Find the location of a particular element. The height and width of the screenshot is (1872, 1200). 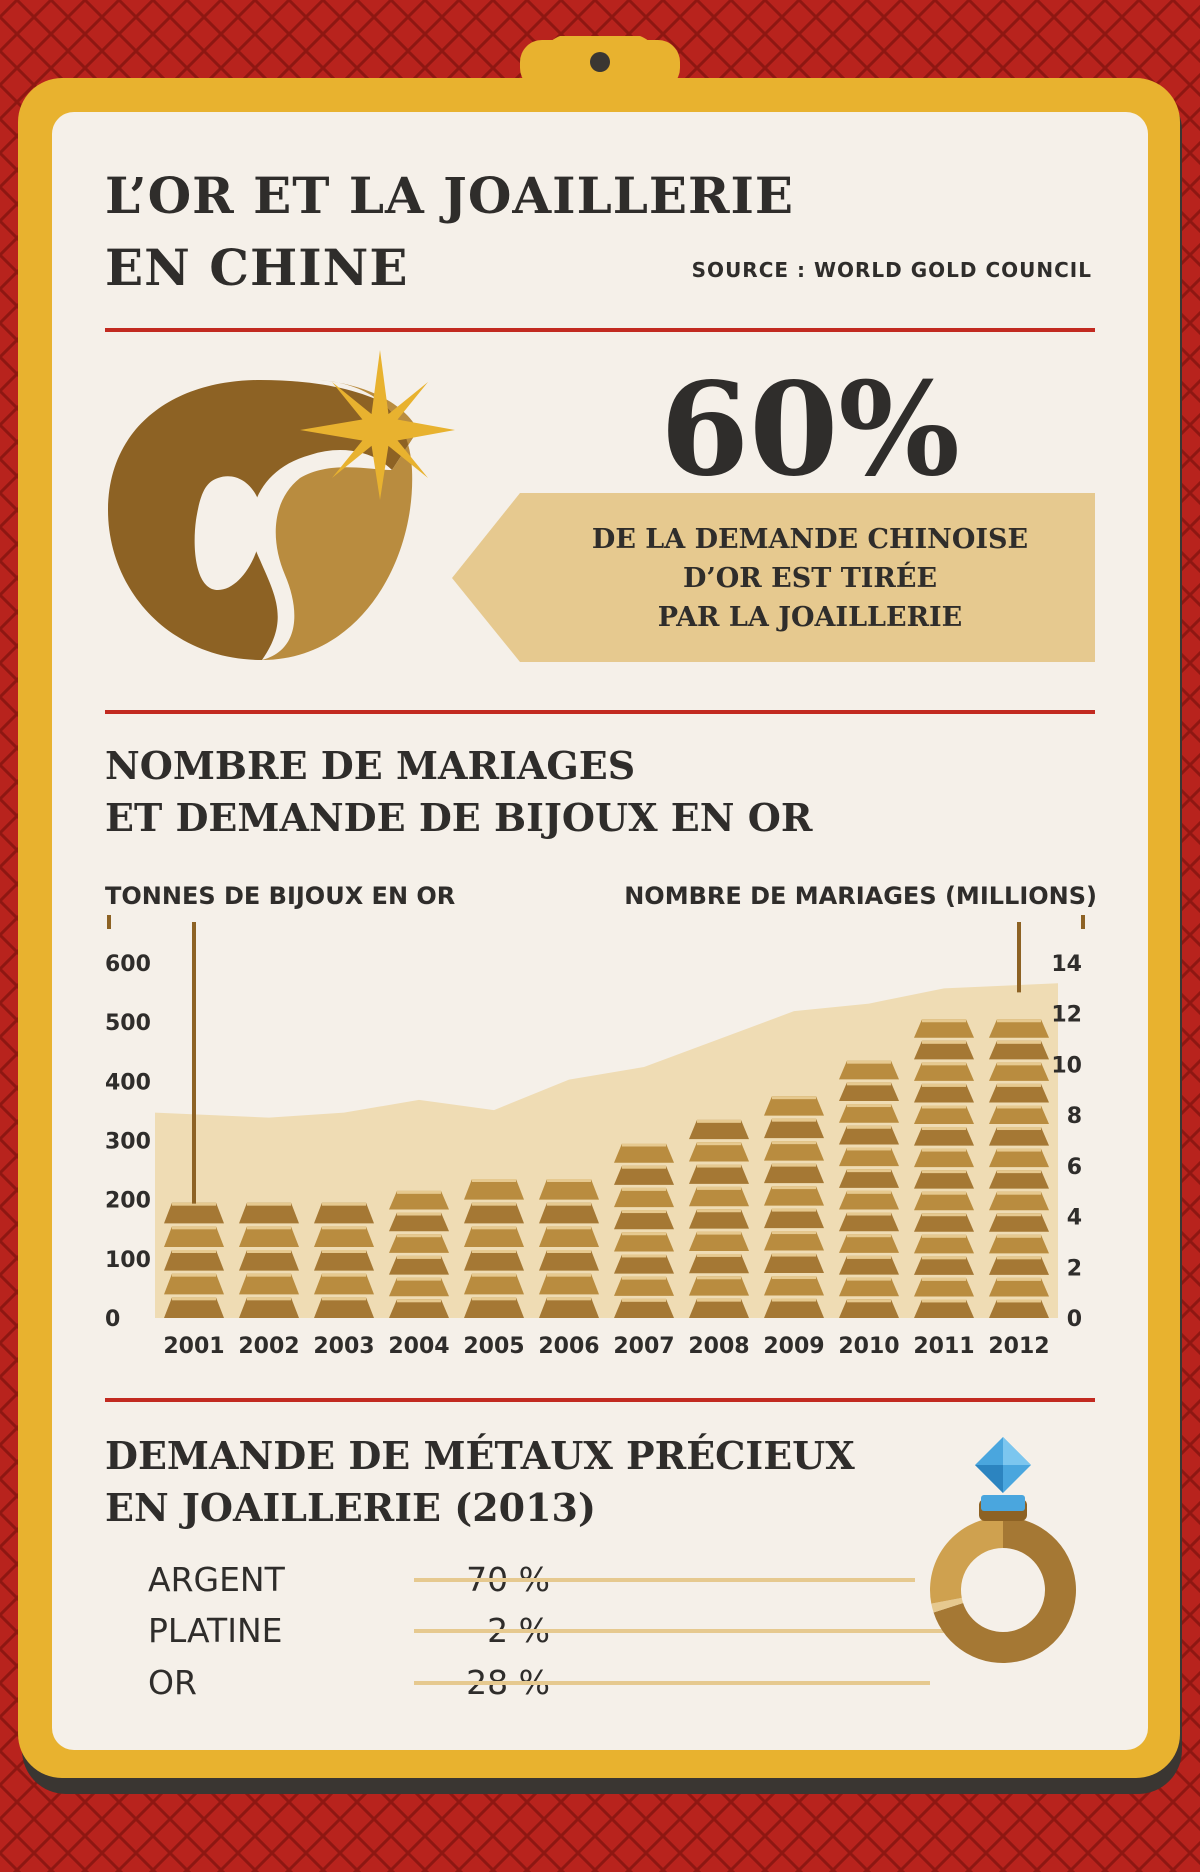

left-axis-tick: 500 is located at coordinates (128, 1023).